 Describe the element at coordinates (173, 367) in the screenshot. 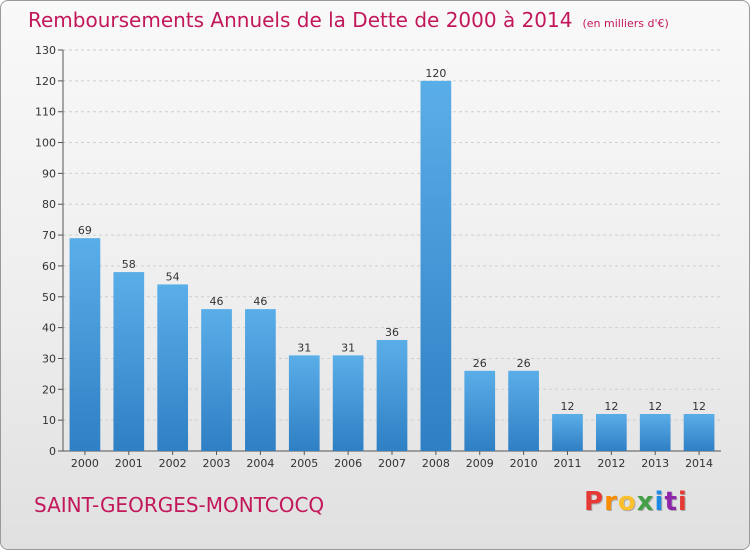

I see `bar-2002` at that location.